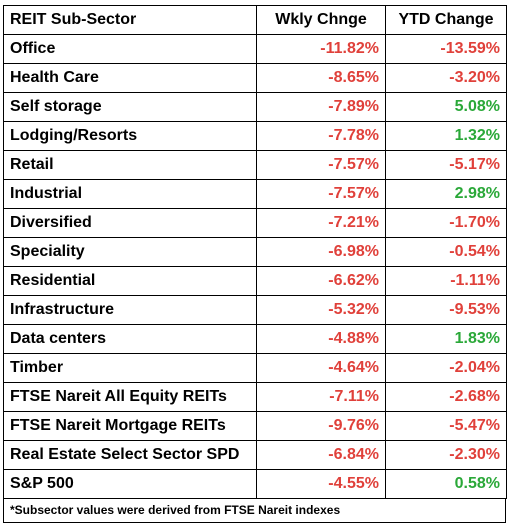 The width and height of the screenshot is (510, 527). Describe the element at coordinates (321, 397) in the screenshot. I see `weekly-change-value: -7.11%` at that location.